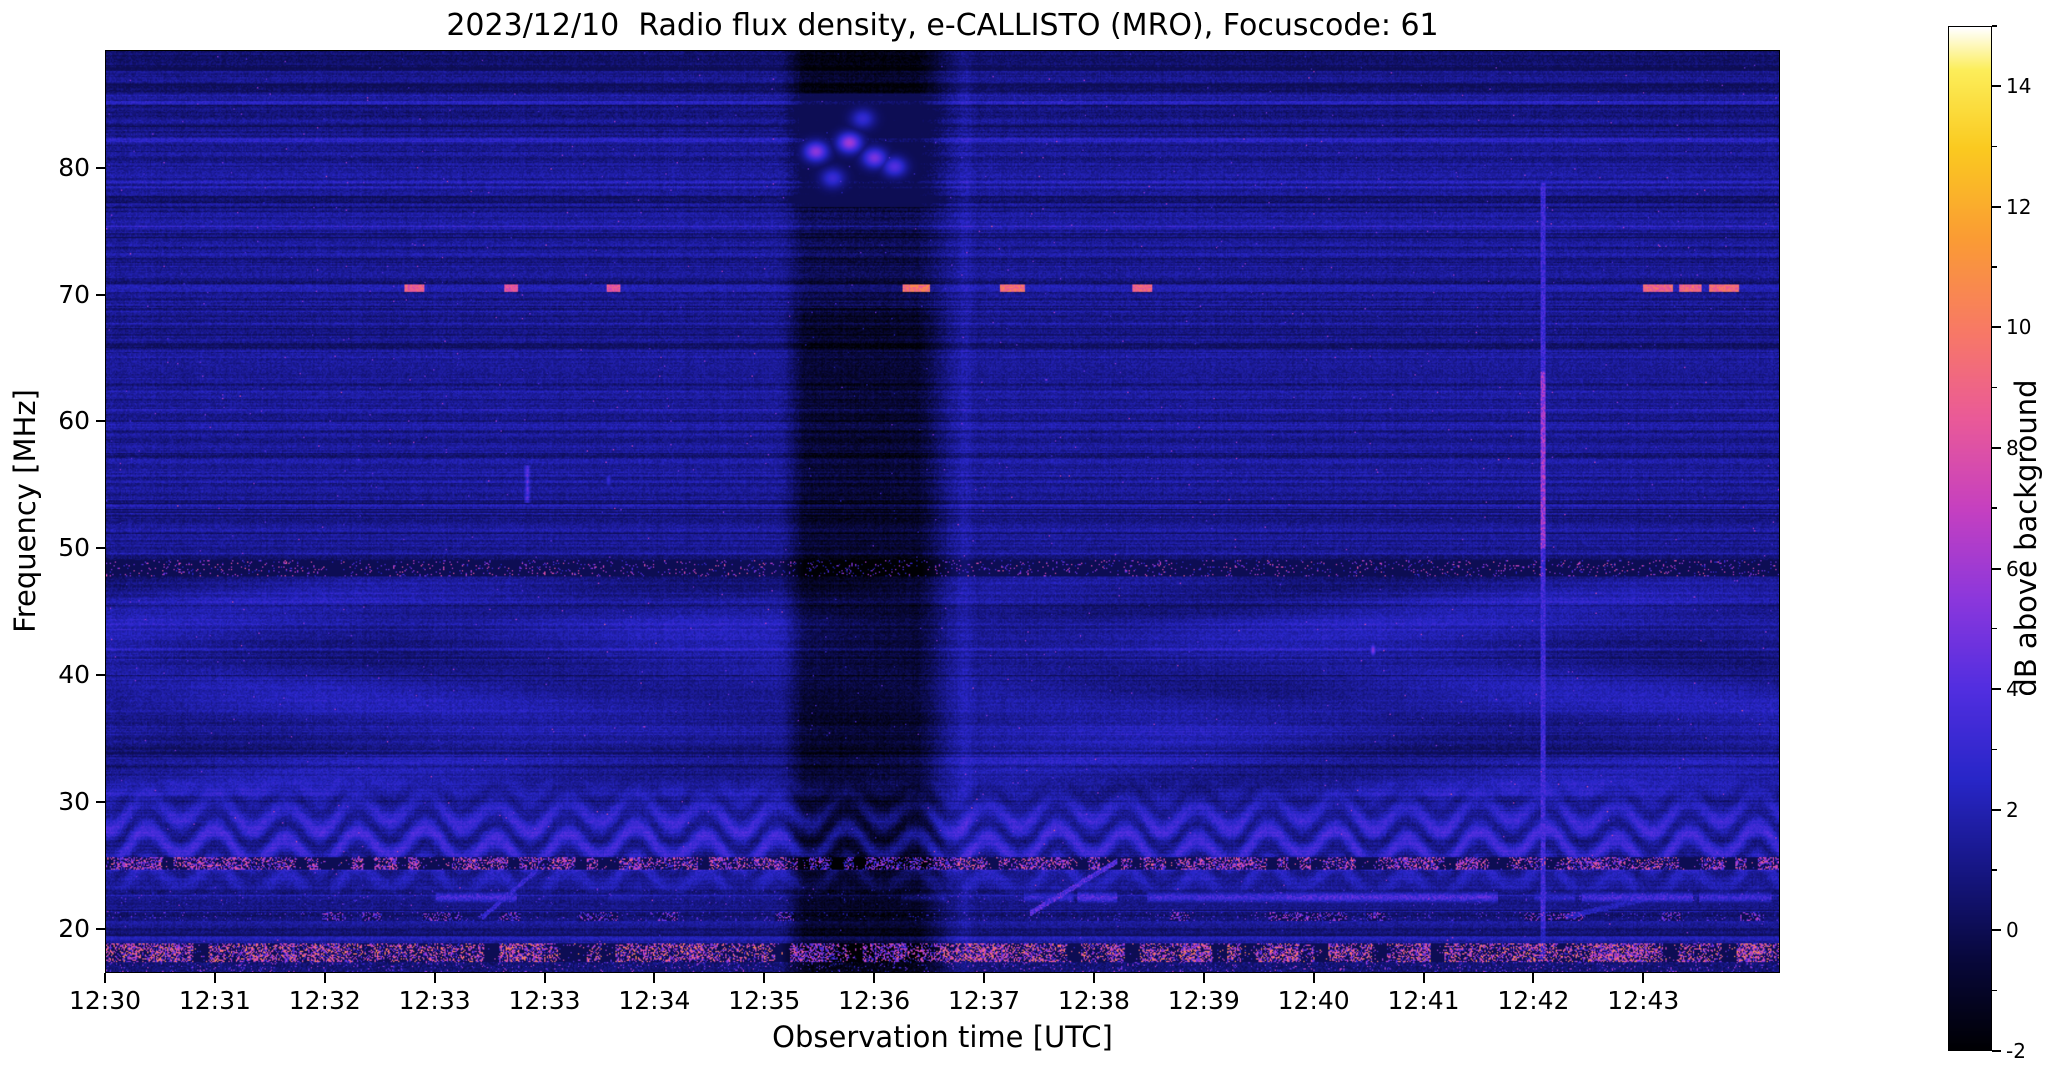  What do you see at coordinates (2019, 206) in the screenshot?
I see `colorbar-tick-label: 12` at bounding box center [2019, 206].